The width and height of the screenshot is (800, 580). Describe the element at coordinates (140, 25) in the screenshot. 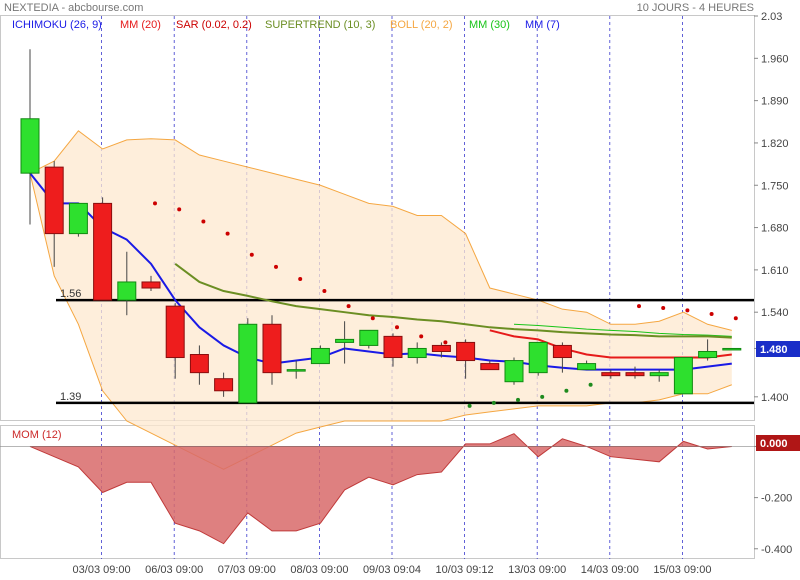

I see `legend-item: MM (20)` at that location.